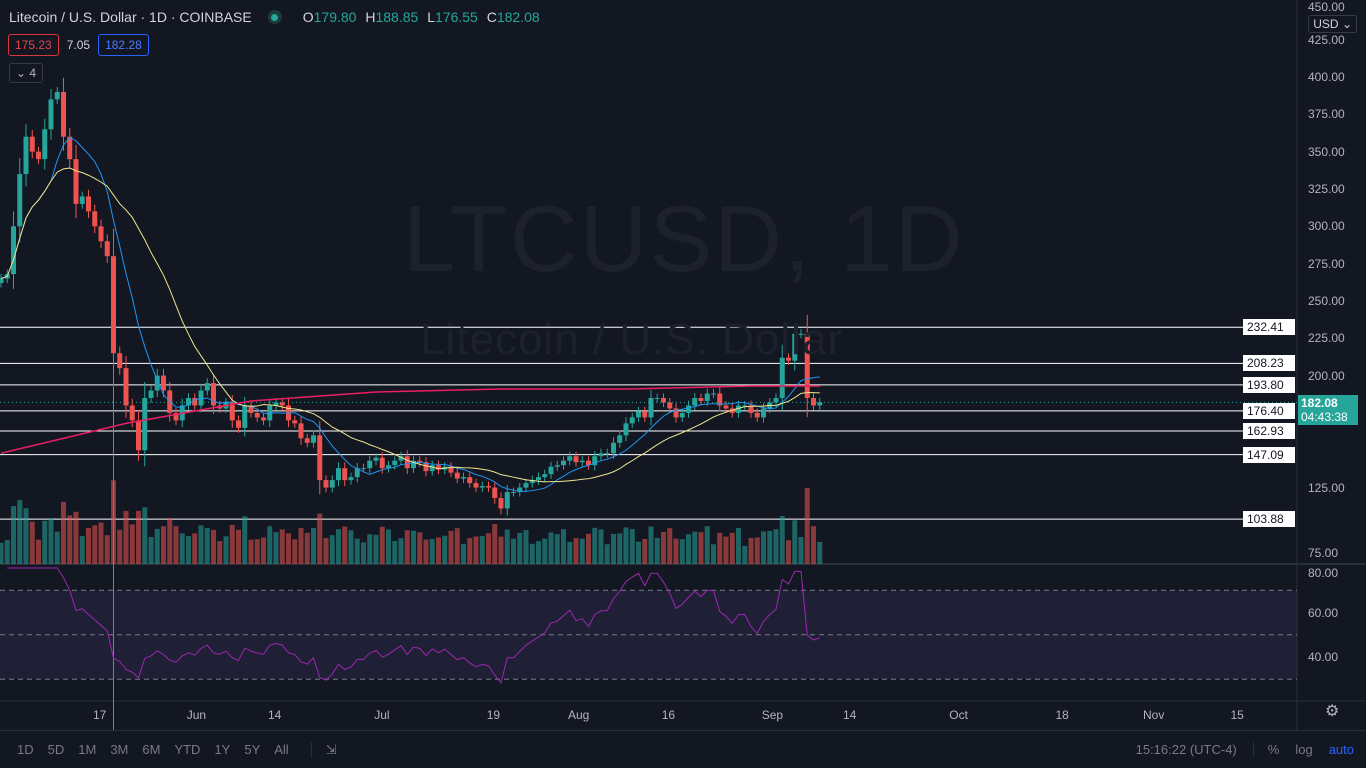 The width and height of the screenshot is (1366, 768). Describe the element at coordinates (222, 749) in the screenshot. I see `range-button-1y: 1Y` at that location.